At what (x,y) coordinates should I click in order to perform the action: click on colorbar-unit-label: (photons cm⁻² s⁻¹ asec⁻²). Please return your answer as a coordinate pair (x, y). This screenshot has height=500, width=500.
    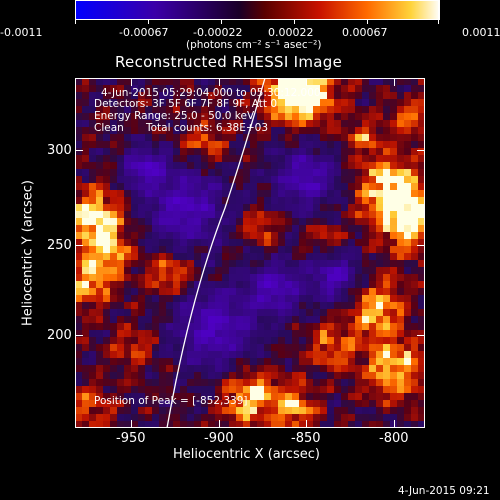
    Looking at the image, I should click on (254, 45).